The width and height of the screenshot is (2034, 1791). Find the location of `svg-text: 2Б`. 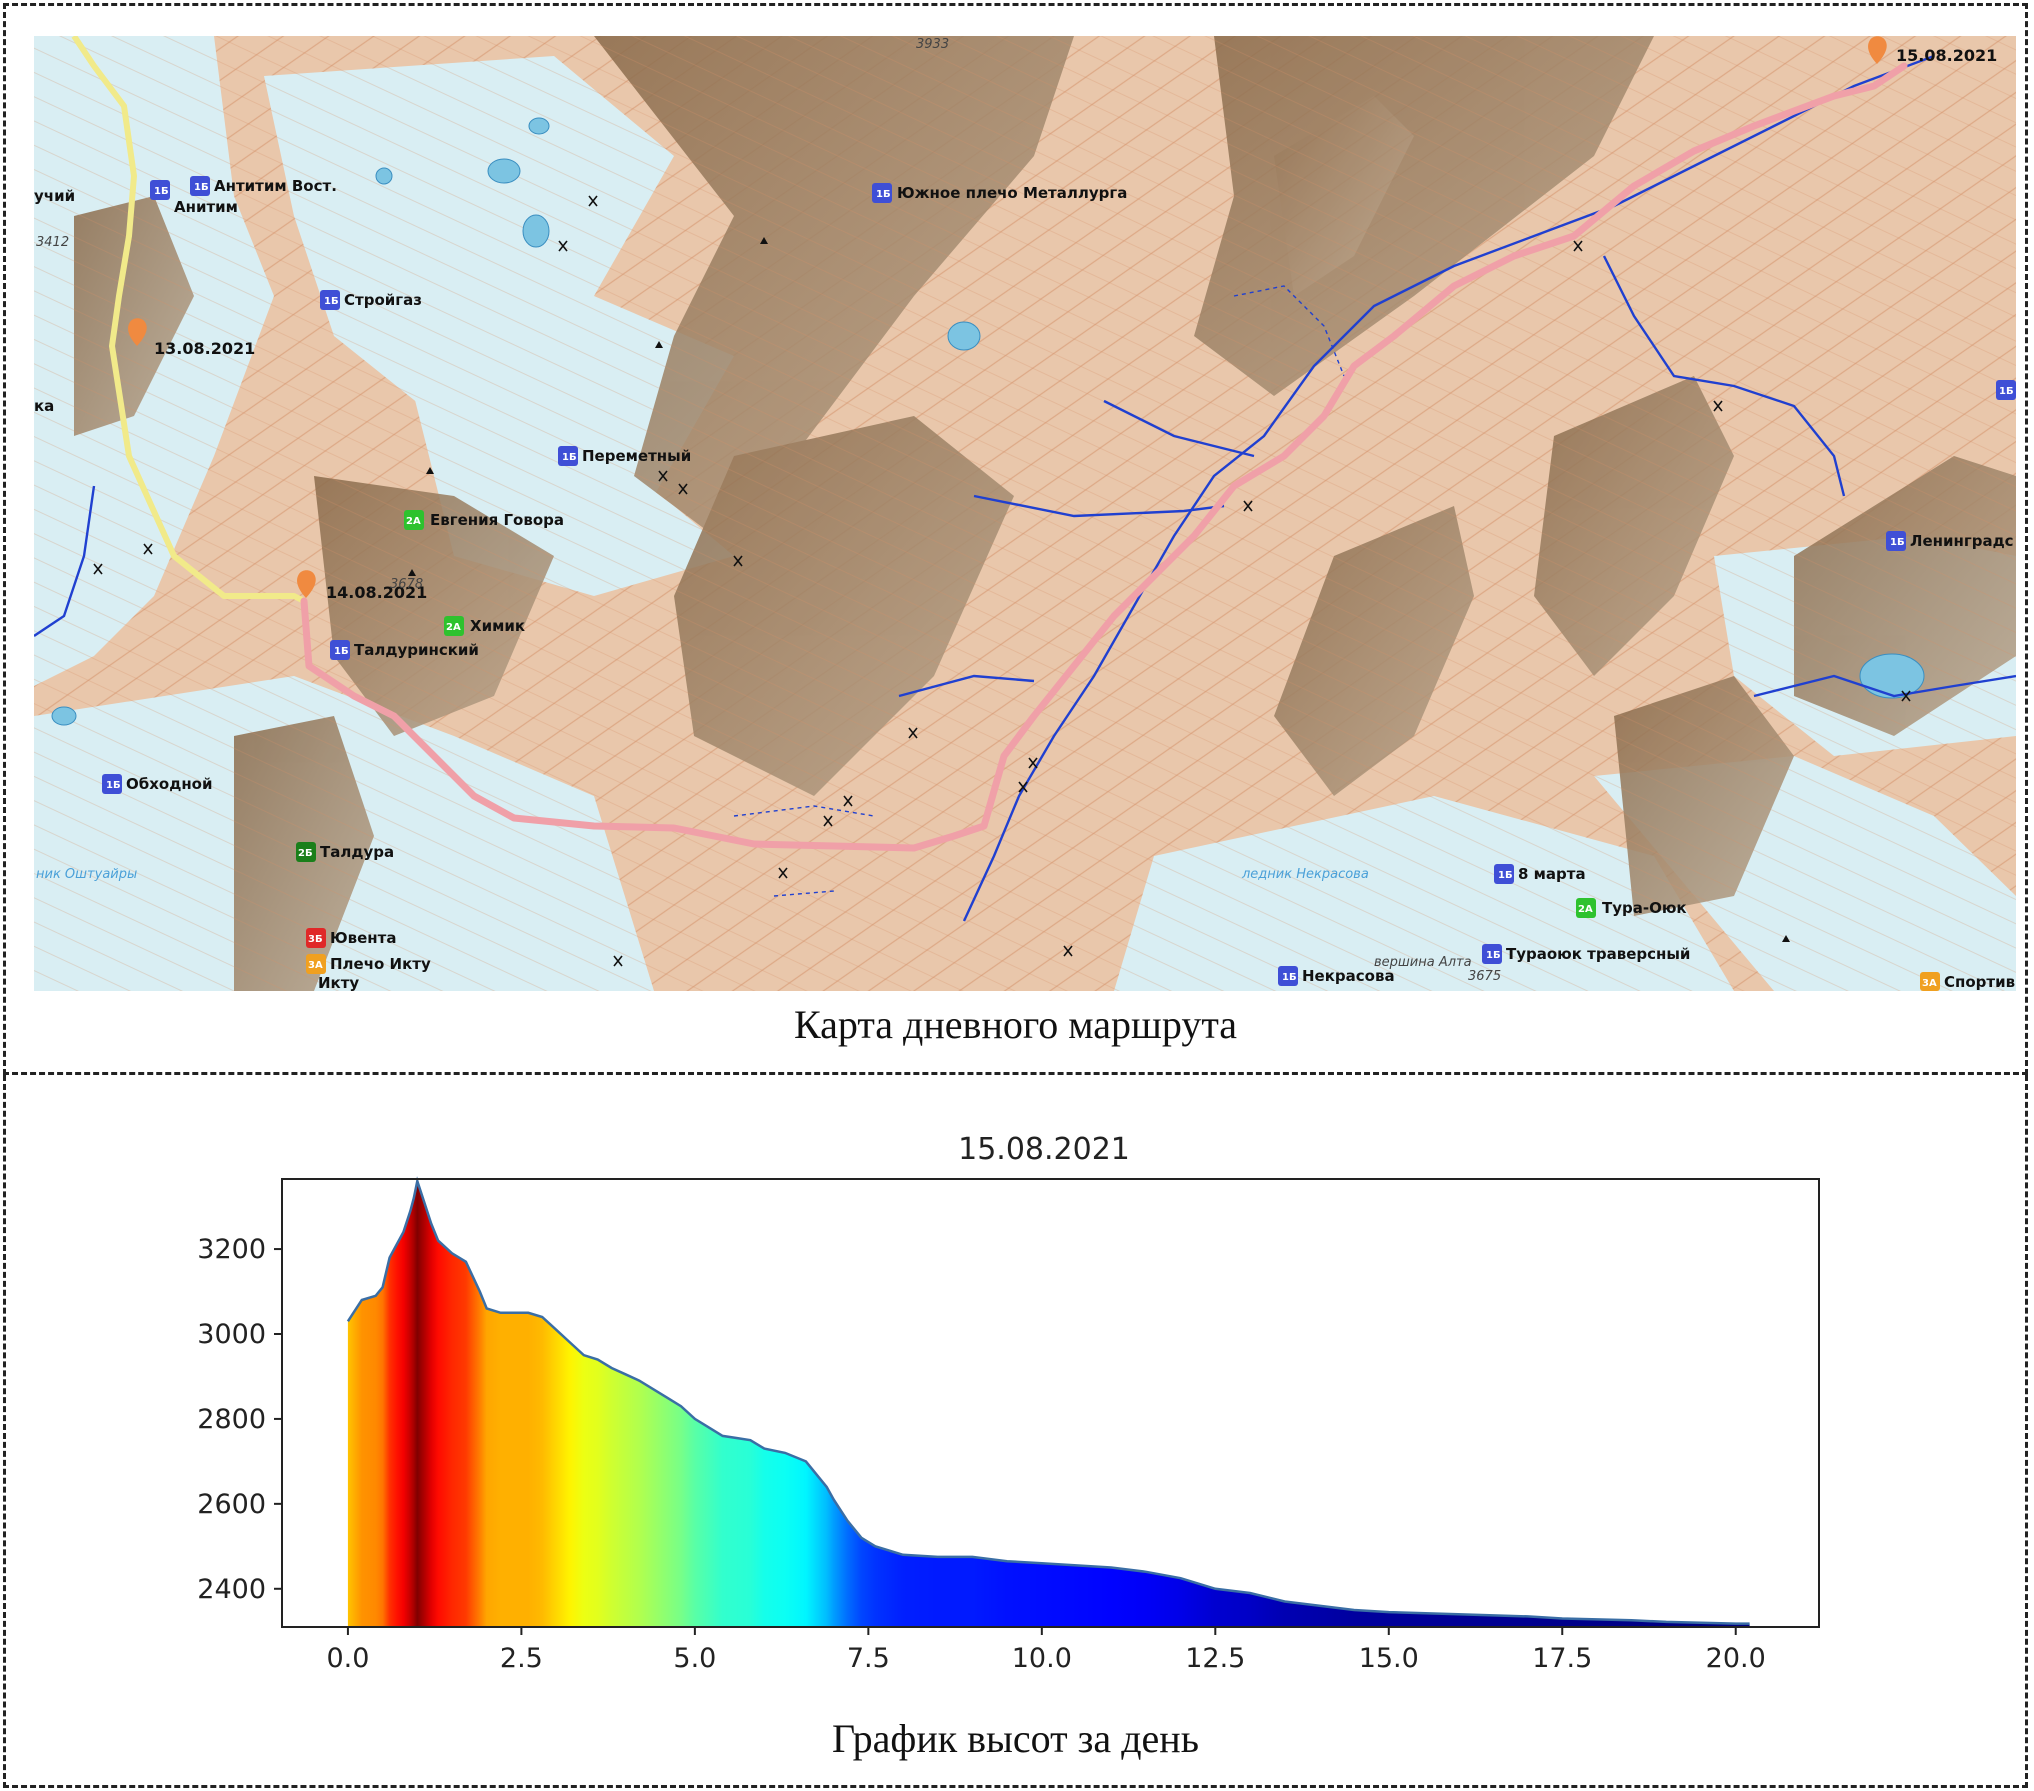

svg-text: 2Б is located at coordinates (305, 853).